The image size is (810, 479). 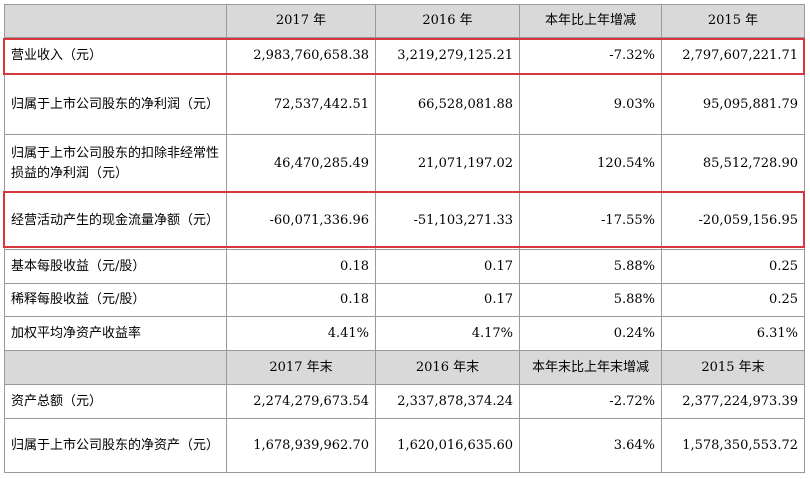 I want to click on header-row-year-end: 2017 年末 2016 年末 本年末比上年末增减 2015 年末, so click(x=404, y=367).